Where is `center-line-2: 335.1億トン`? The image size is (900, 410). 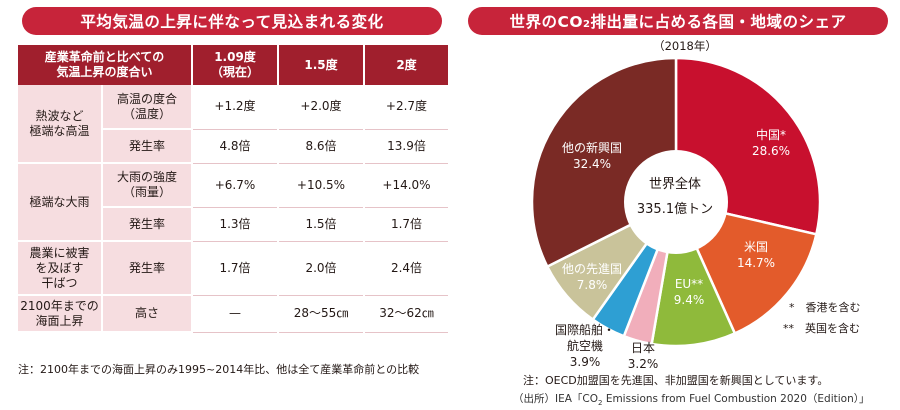 center-line-2: 335.1億トン is located at coordinates (675, 209).